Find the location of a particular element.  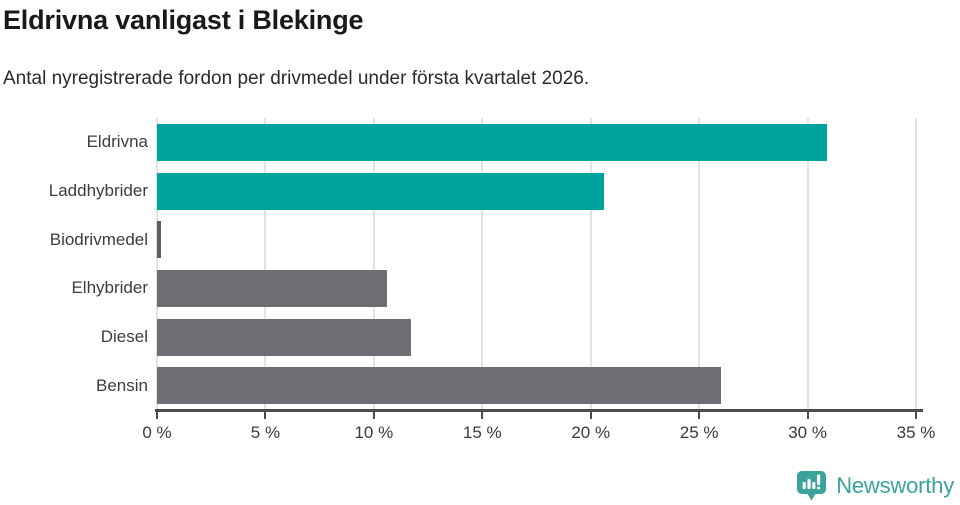

x-axis-line is located at coordinates (539, 410).